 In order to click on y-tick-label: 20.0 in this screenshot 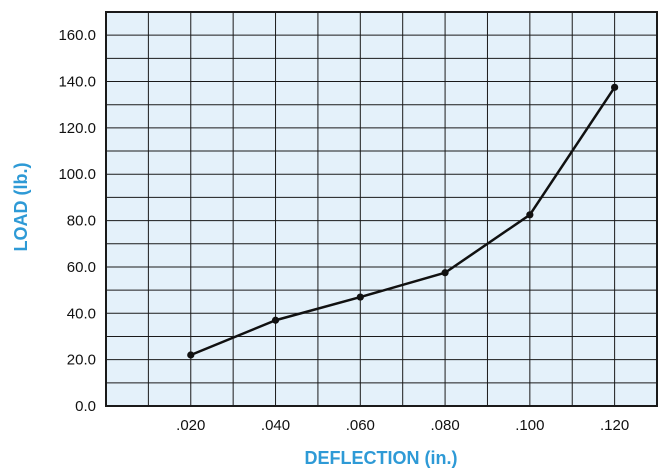, I will do `click(81, 360)`.